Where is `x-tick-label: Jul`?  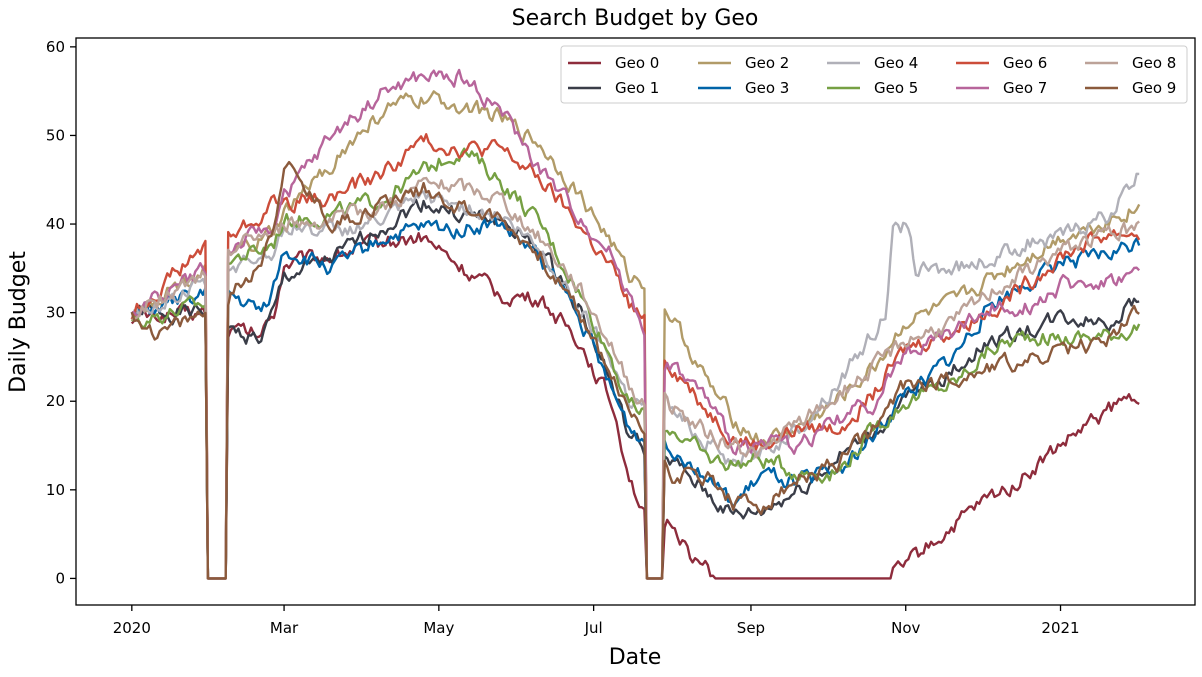 x-tick-label: Jul is located at coordinates (593, 628).